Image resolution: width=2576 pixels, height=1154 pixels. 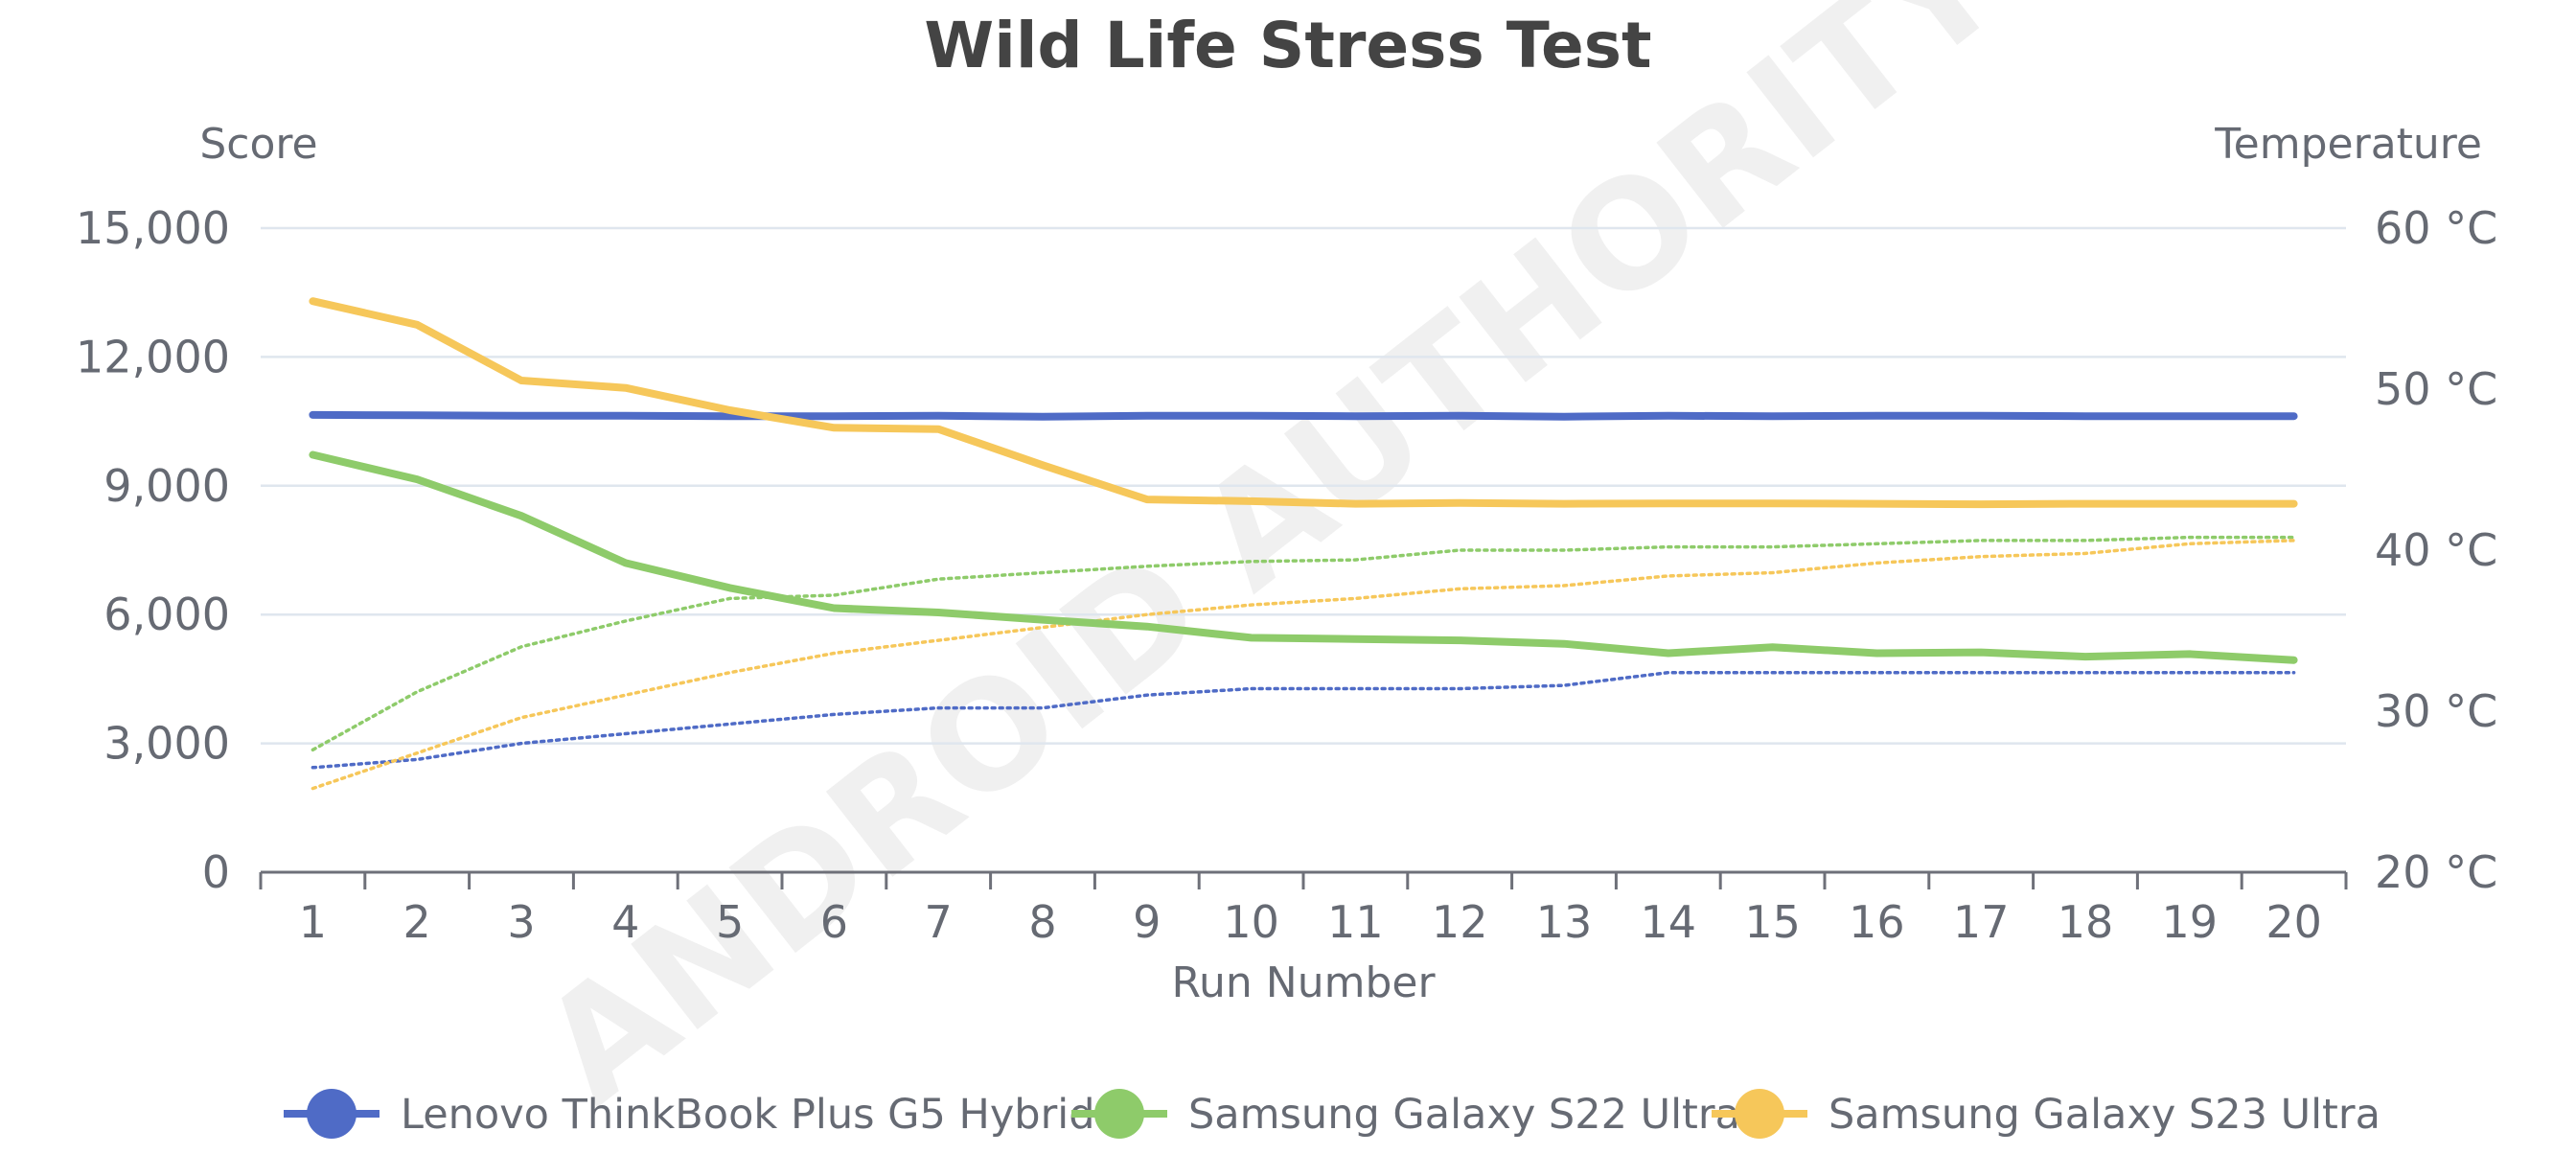 What do you see at coordinates (1287, 45) in the screenshot?
I see `chart-title: Wild Life Stress Test` at bounding box center [1287, 45].